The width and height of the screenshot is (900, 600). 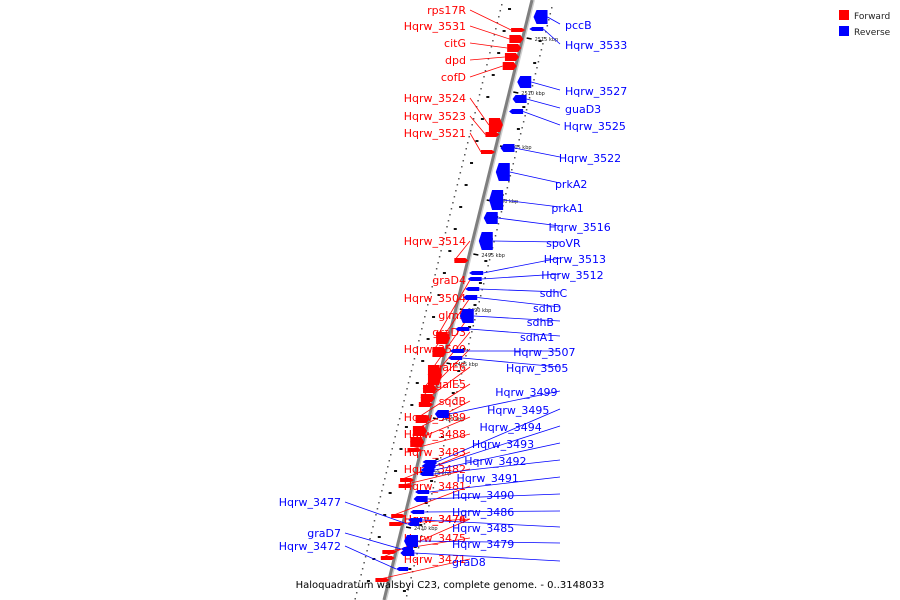 What do you see at coordinates (844, 31) in the screenshot?
I see `legend-reverse-swatch` at bounding box center [844, 31].